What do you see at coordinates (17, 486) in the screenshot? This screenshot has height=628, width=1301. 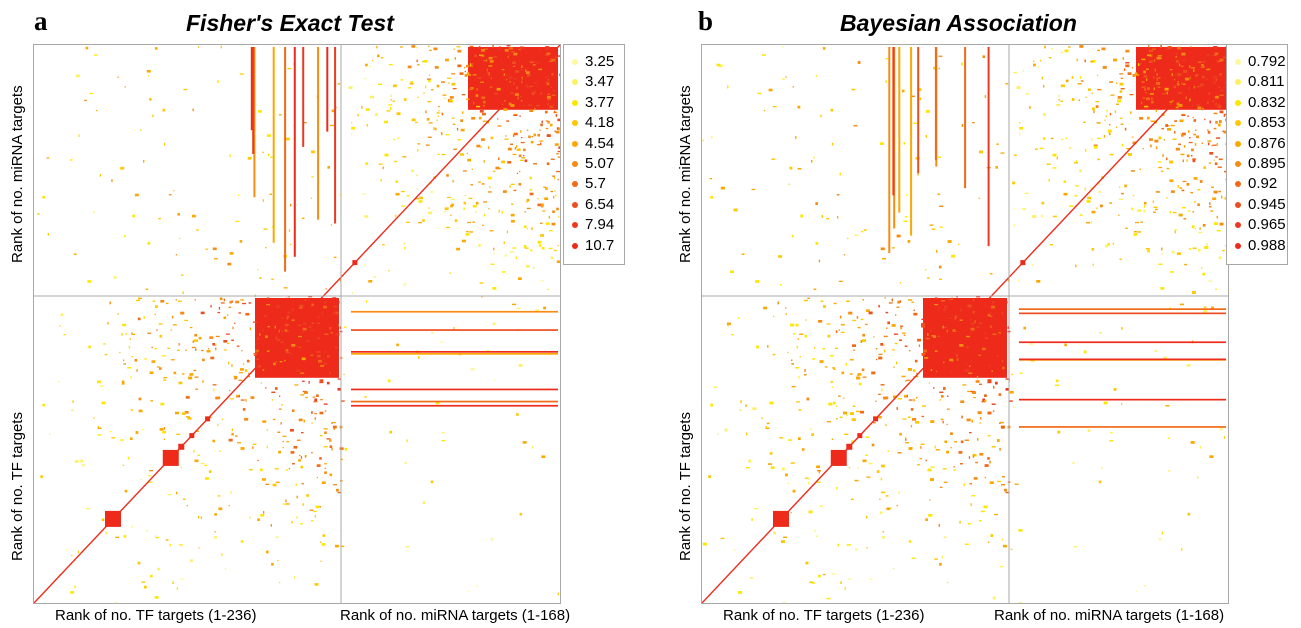 I see `y-axis-label-bottom: Rank of no. TF targets` at bounding box center [17, 486].